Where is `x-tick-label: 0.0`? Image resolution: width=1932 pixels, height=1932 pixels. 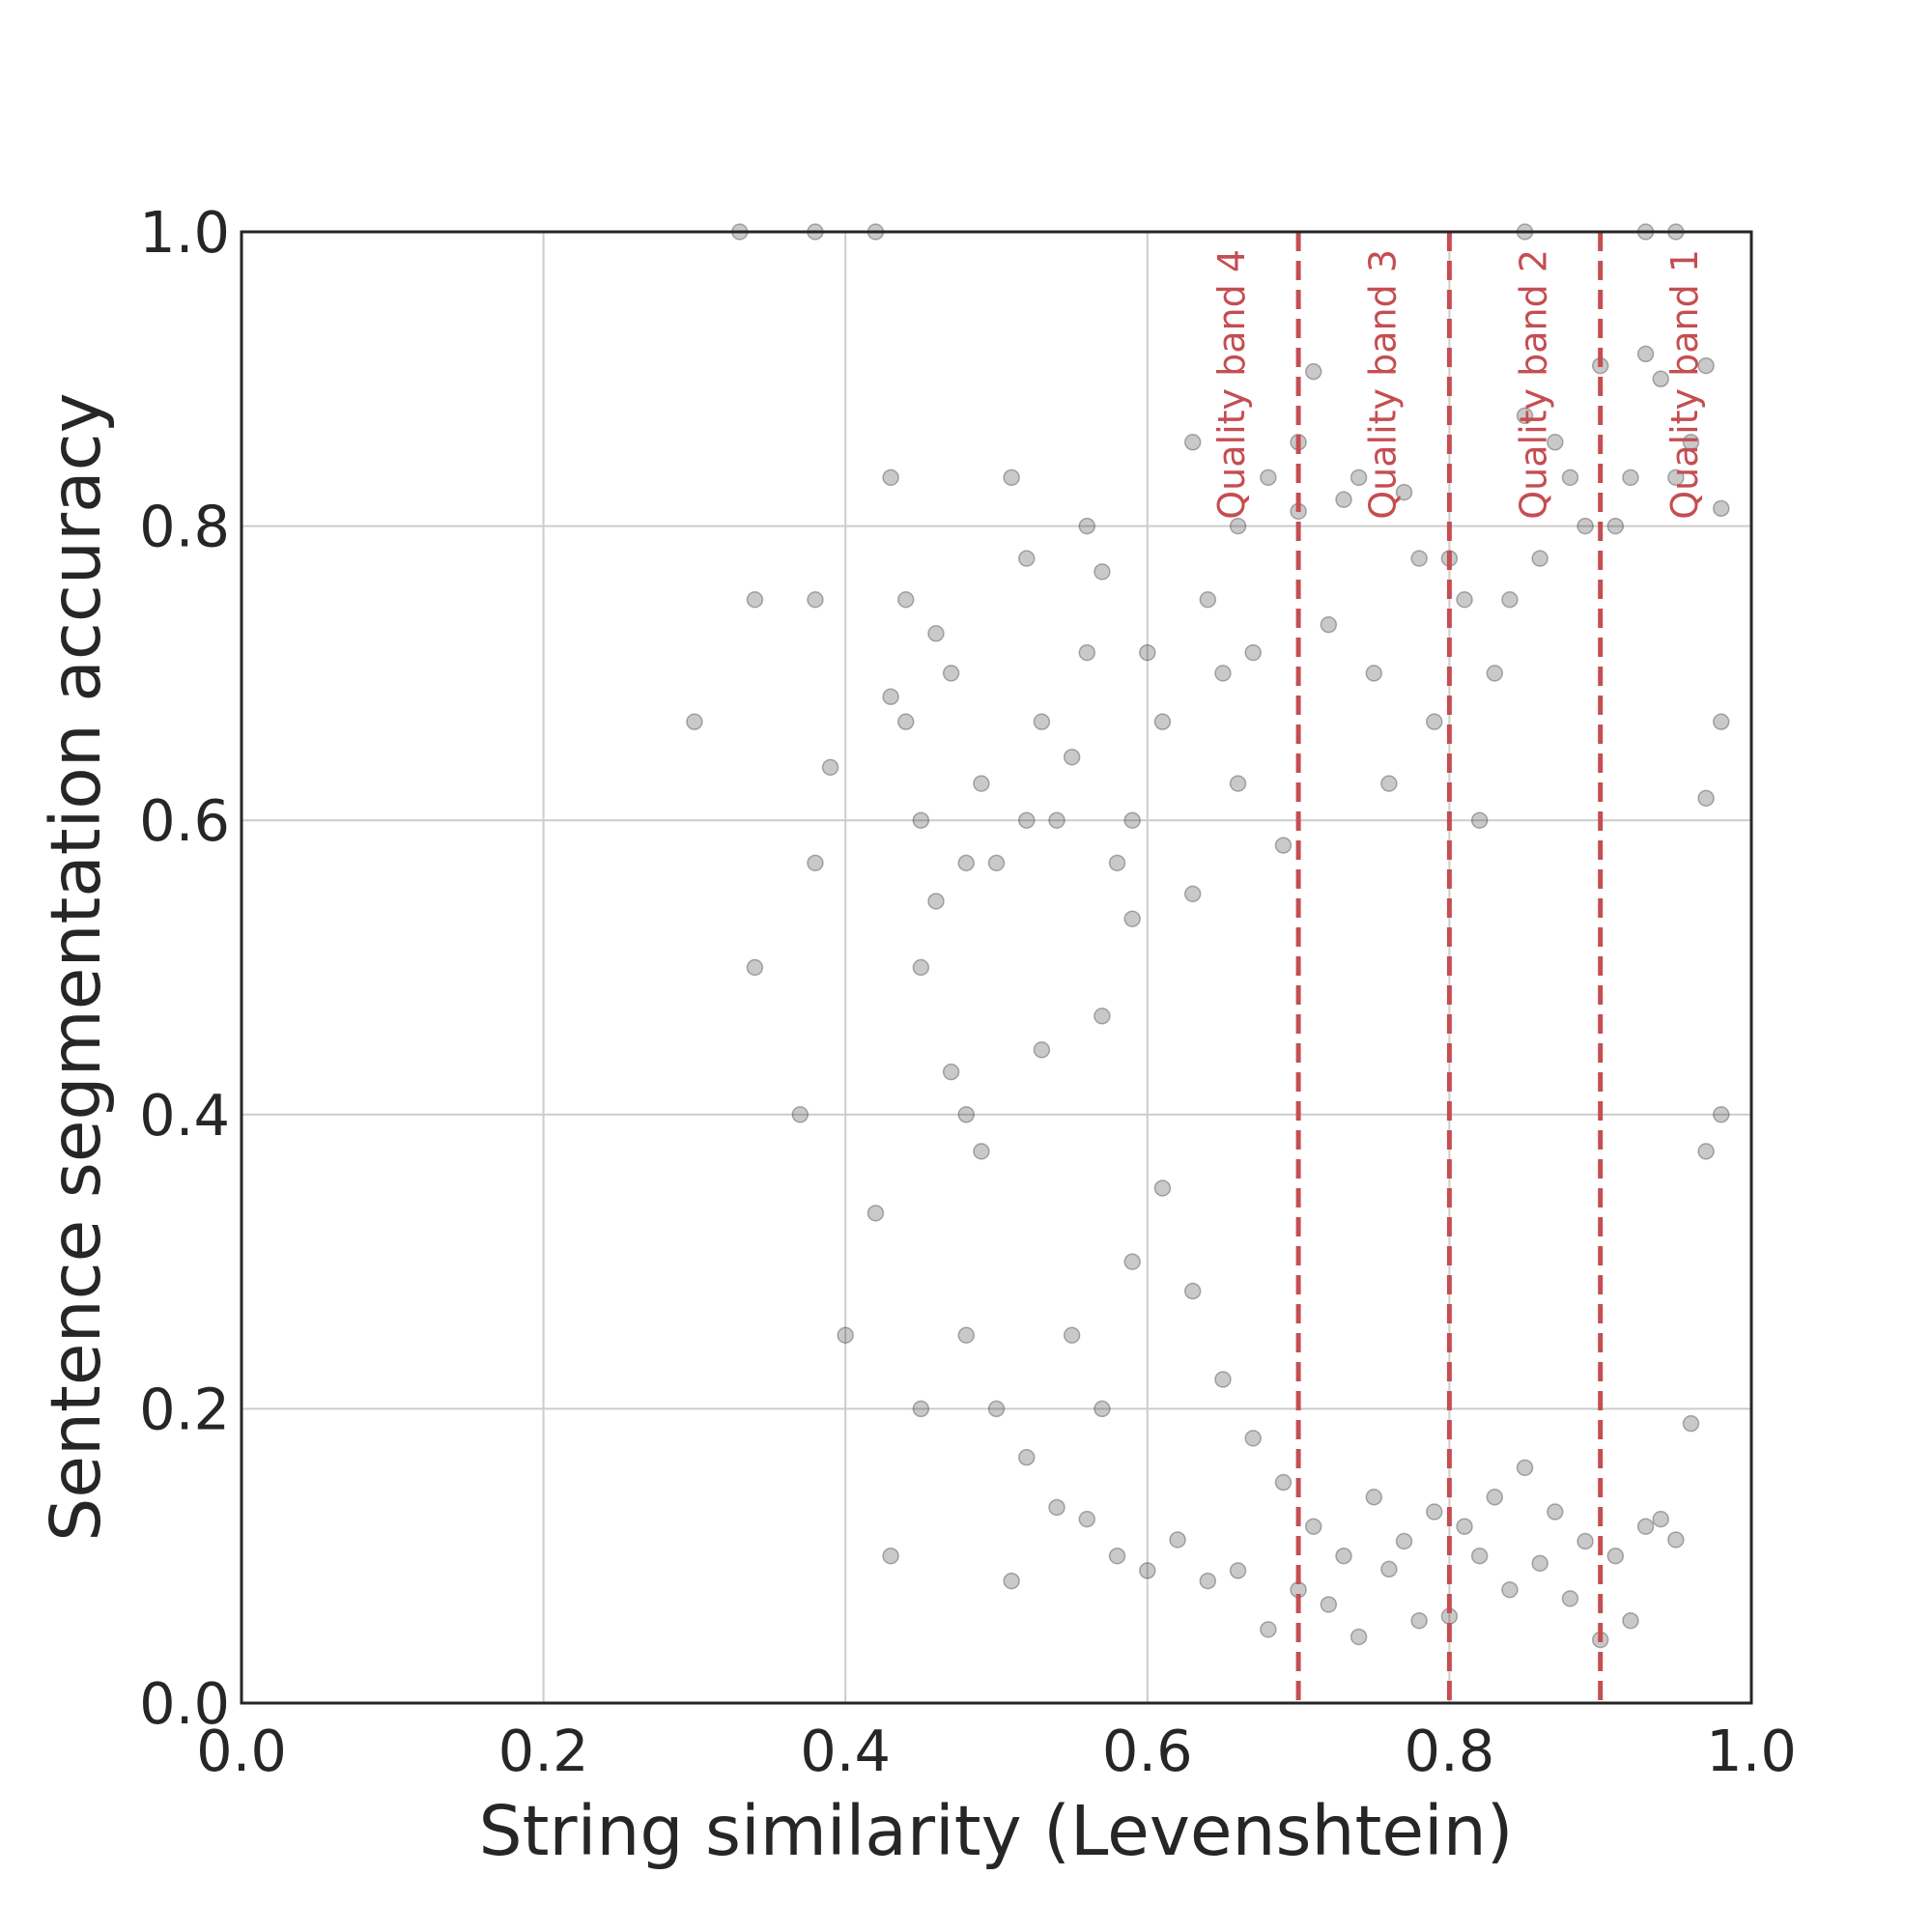
x-tick-label: 0.0 is located at coordinates (241, 1751).